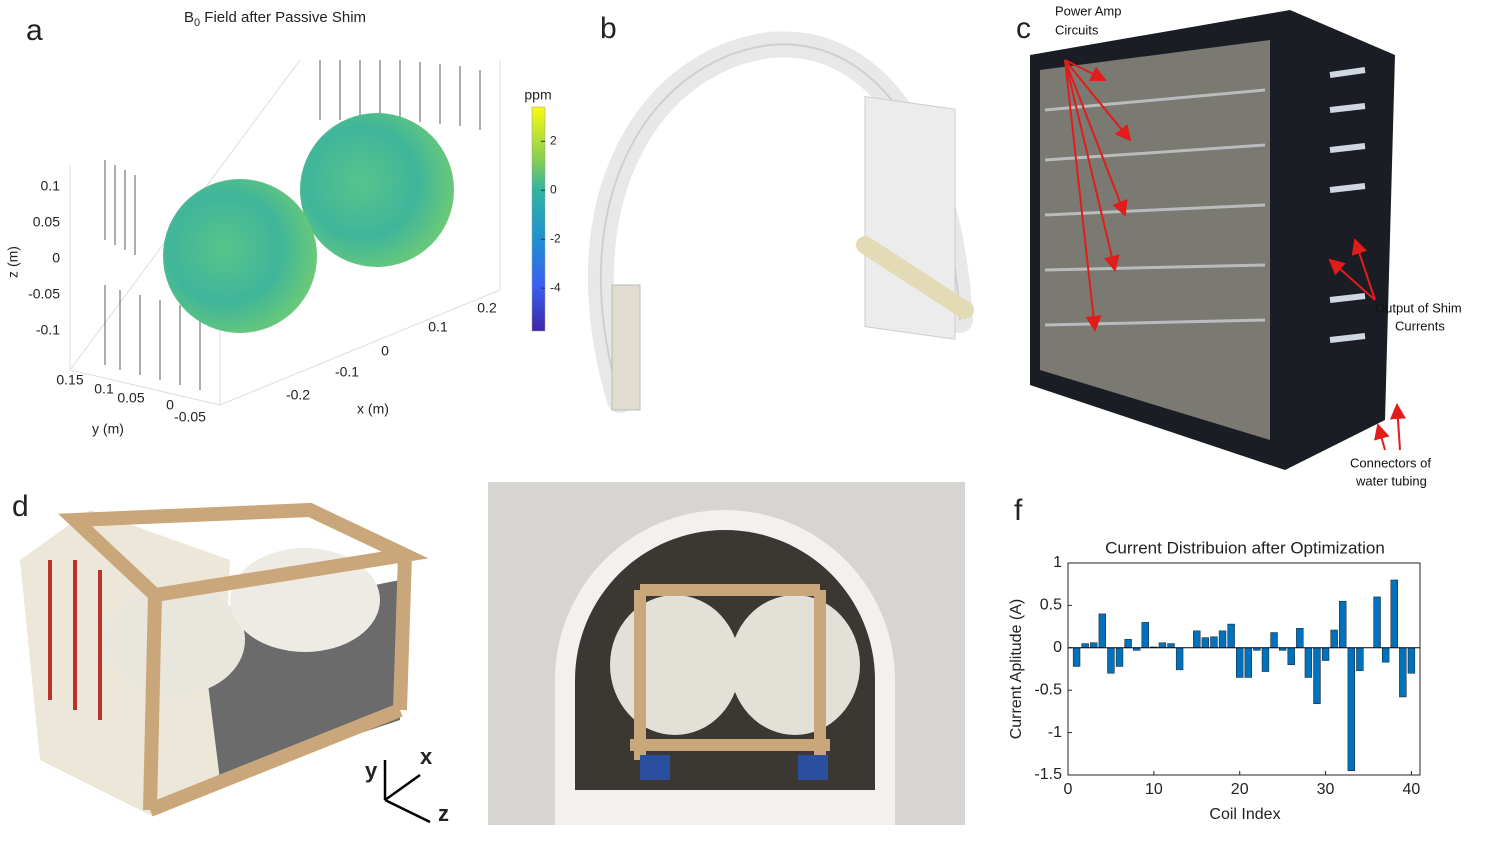  I want to click on y-tick: 0.15, so click(69, 380).